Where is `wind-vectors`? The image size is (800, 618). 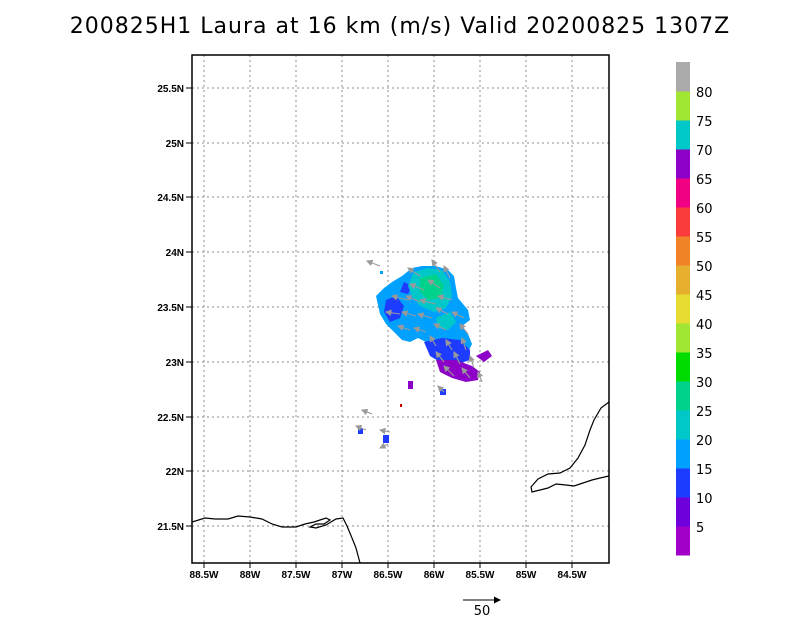 wind-vectors is located at coordinates (419, 354).